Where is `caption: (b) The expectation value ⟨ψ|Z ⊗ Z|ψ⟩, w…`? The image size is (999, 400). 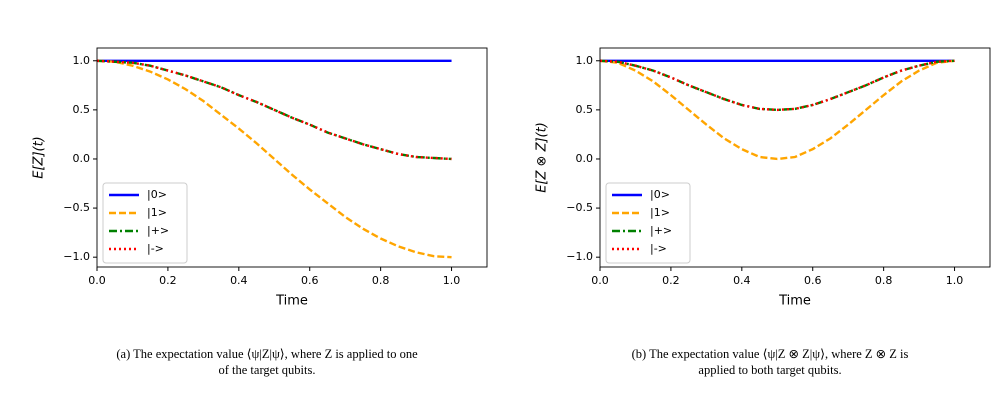
caption: (b) The expectation value ⟨ψ|Z ⊗ Z|ψ⟩, w… is located at coordinates (770, 354).